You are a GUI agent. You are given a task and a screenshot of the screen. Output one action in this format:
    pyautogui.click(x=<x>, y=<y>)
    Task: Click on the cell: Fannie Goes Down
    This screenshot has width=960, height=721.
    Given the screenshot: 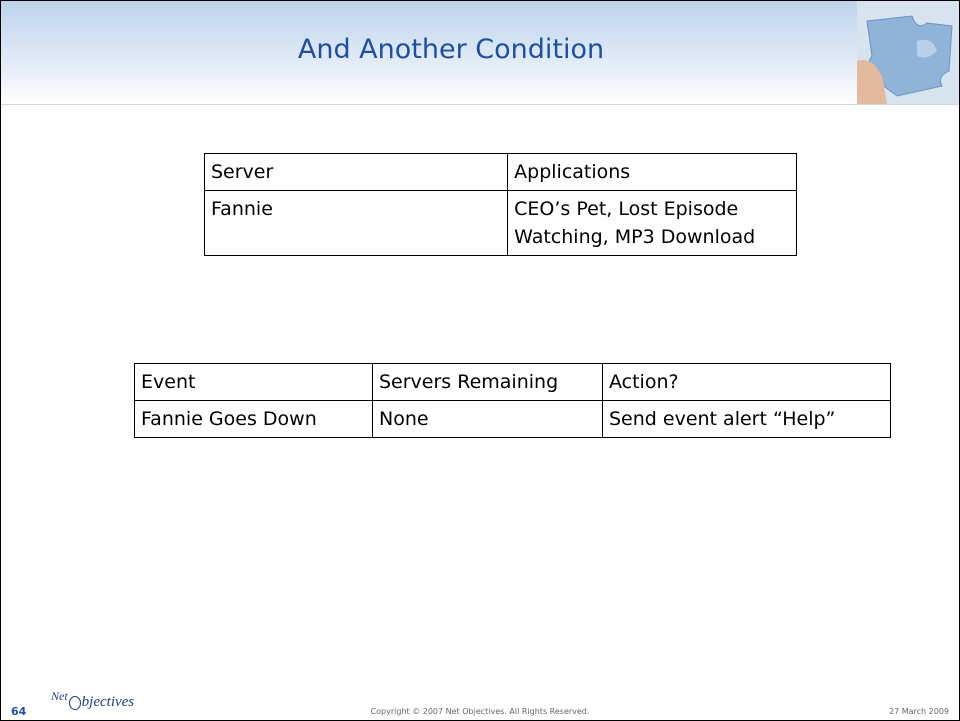 What is the action you would take?
    pyautogui.click(x=253, y=419)
    